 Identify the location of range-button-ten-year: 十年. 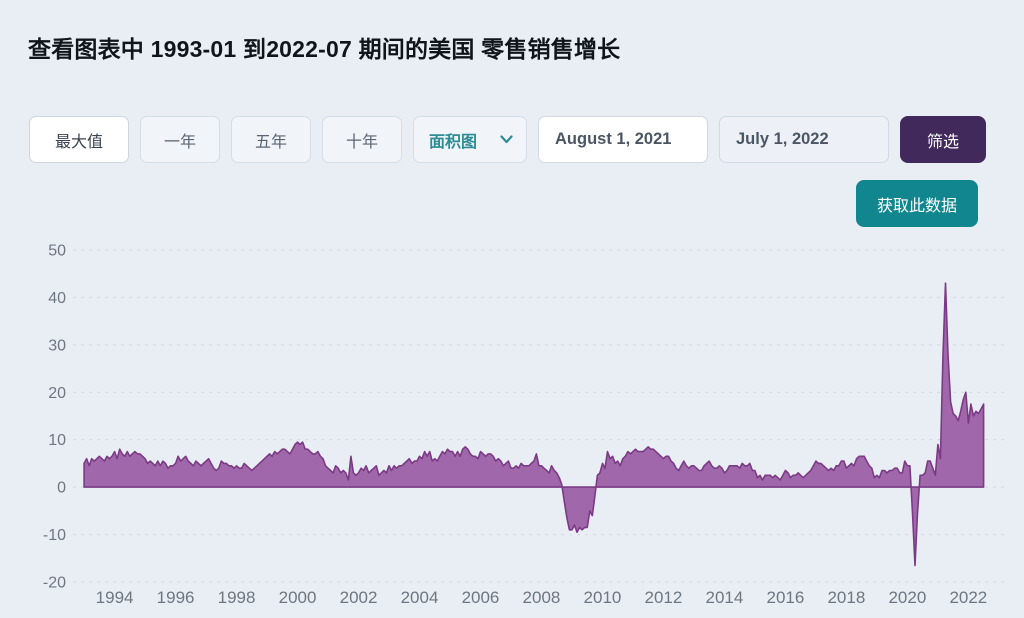
(362, 139).